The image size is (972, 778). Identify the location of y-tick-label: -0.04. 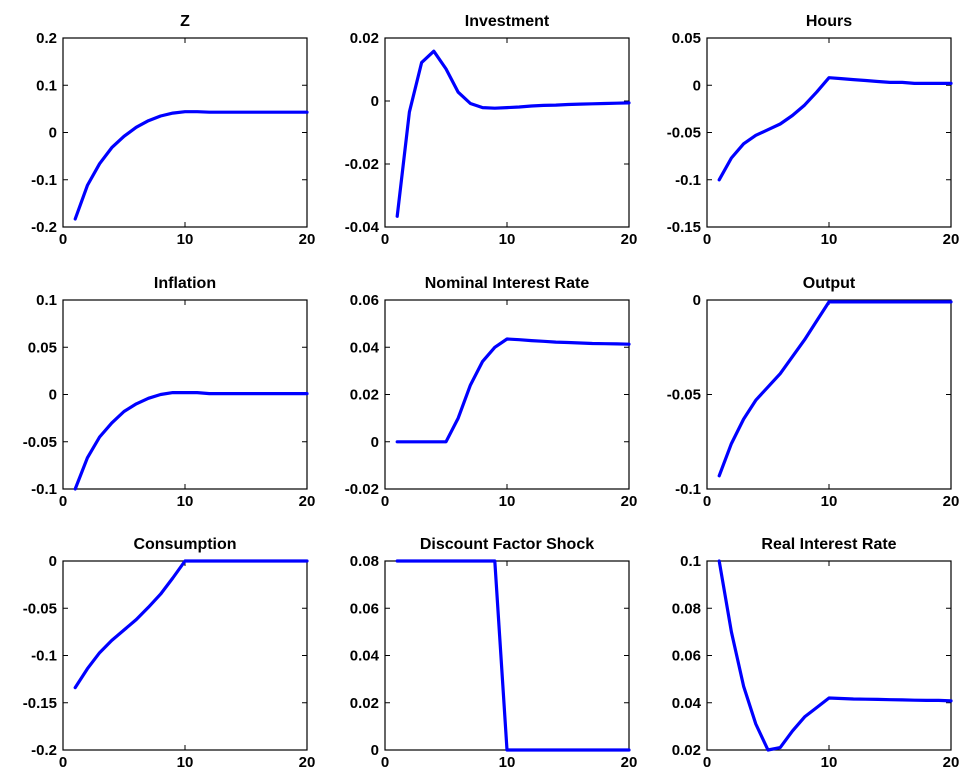
(362, 227).